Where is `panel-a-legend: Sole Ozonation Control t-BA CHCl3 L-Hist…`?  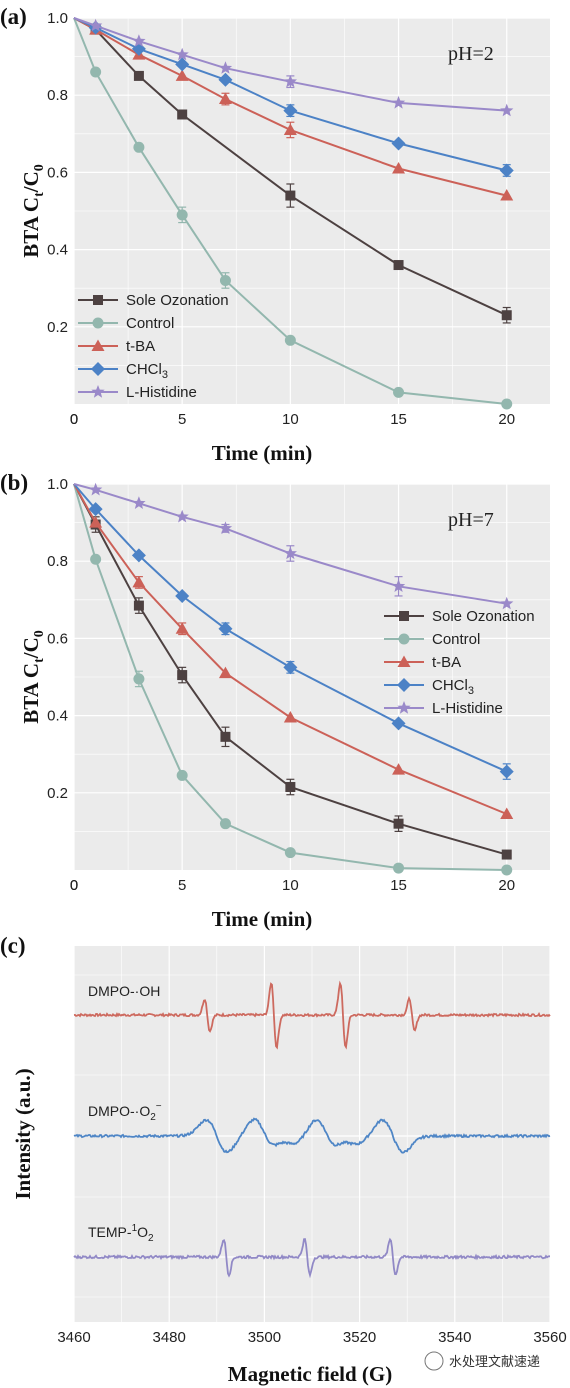 panel-a-legend: Sole Ozonation Control t-BA CHCl3 L-Hist… is located at coordinates (153, 346).